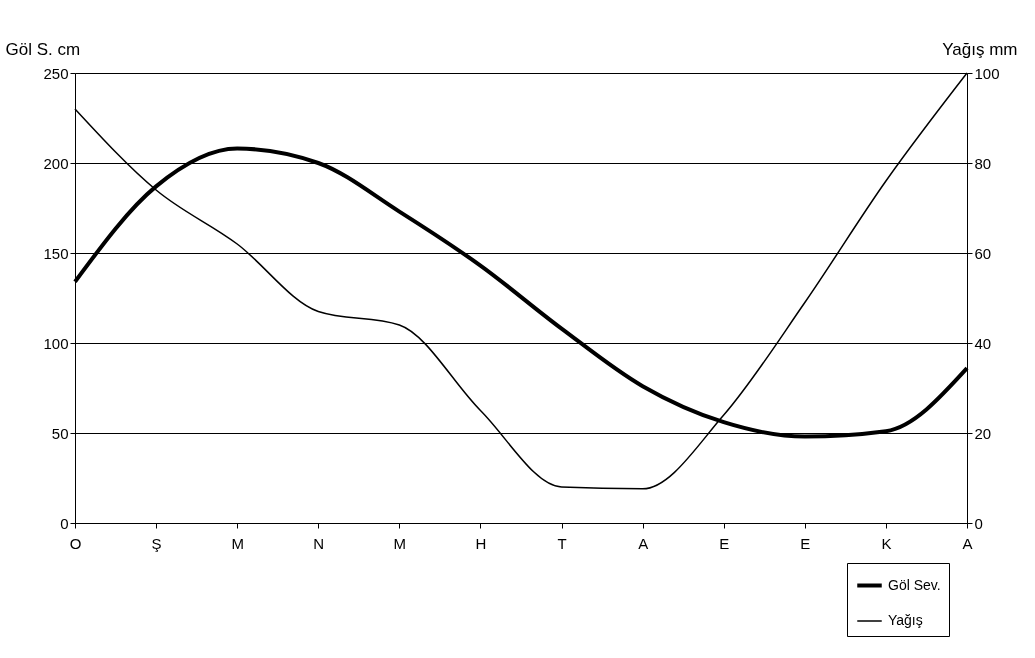 The height and width of the screenshot is (658, 1035). Describe the element at coordinates (75, 543) in the screenshot. I see `x-tick-label: O` at that location.